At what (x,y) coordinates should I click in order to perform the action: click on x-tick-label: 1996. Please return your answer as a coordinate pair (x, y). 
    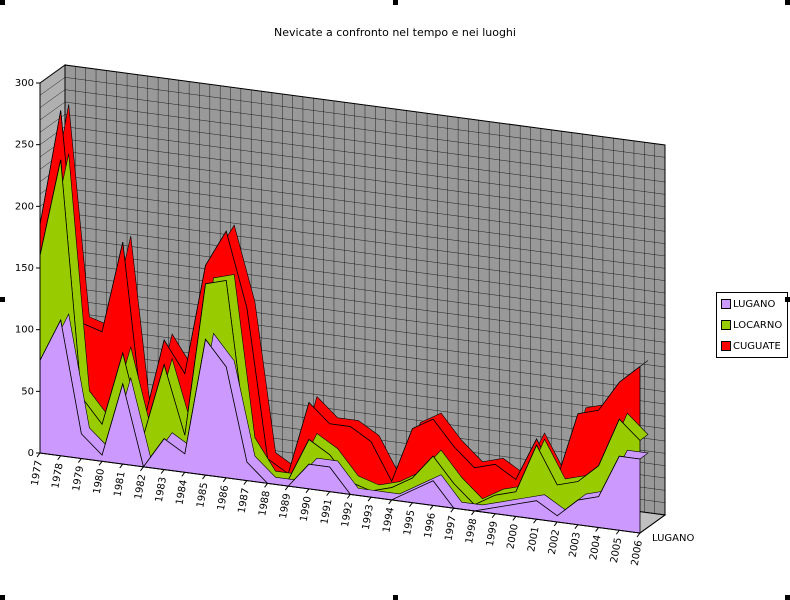
    Looking at the image, I should click on (430, 525).